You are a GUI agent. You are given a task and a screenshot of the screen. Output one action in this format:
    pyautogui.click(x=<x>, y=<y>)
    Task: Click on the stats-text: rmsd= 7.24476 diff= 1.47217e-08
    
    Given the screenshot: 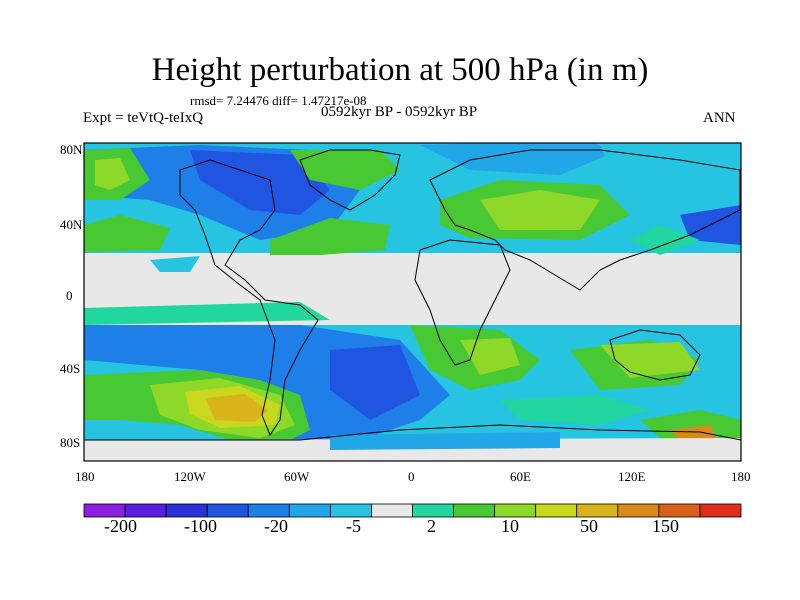 What is the action you would take?
    pyautogui.click(x=278, y=100)
    